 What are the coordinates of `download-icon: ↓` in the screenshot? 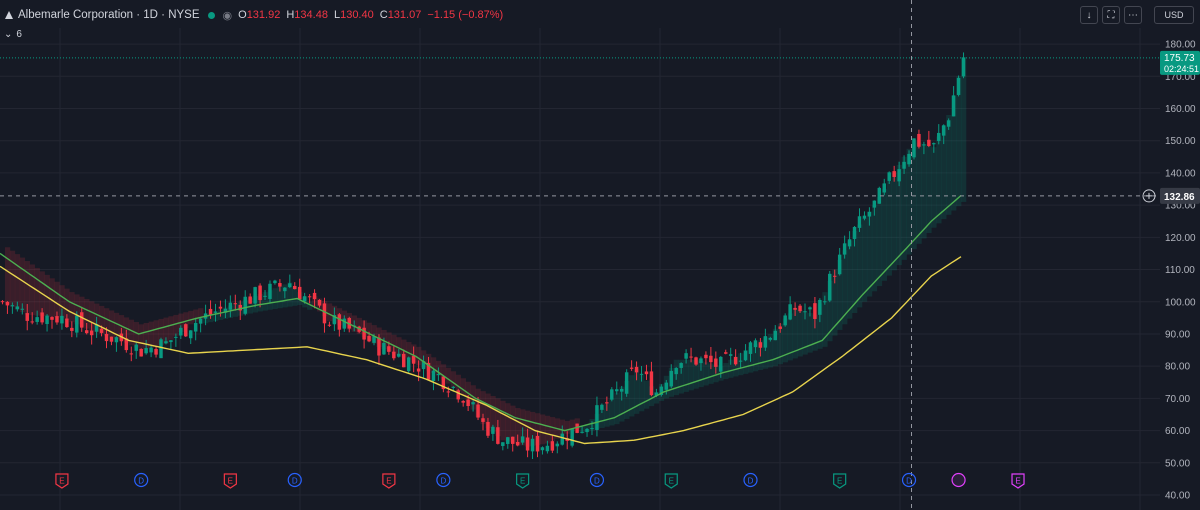 It's located at (1089, 15).